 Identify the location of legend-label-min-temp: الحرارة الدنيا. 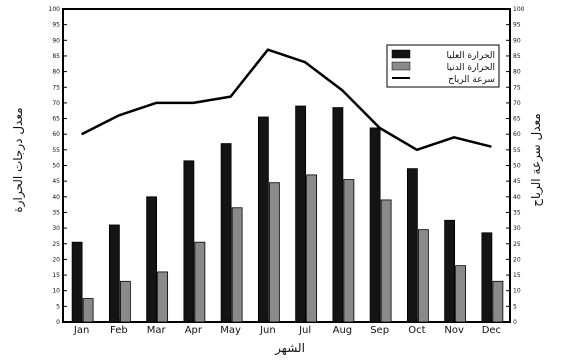
(471, 68).